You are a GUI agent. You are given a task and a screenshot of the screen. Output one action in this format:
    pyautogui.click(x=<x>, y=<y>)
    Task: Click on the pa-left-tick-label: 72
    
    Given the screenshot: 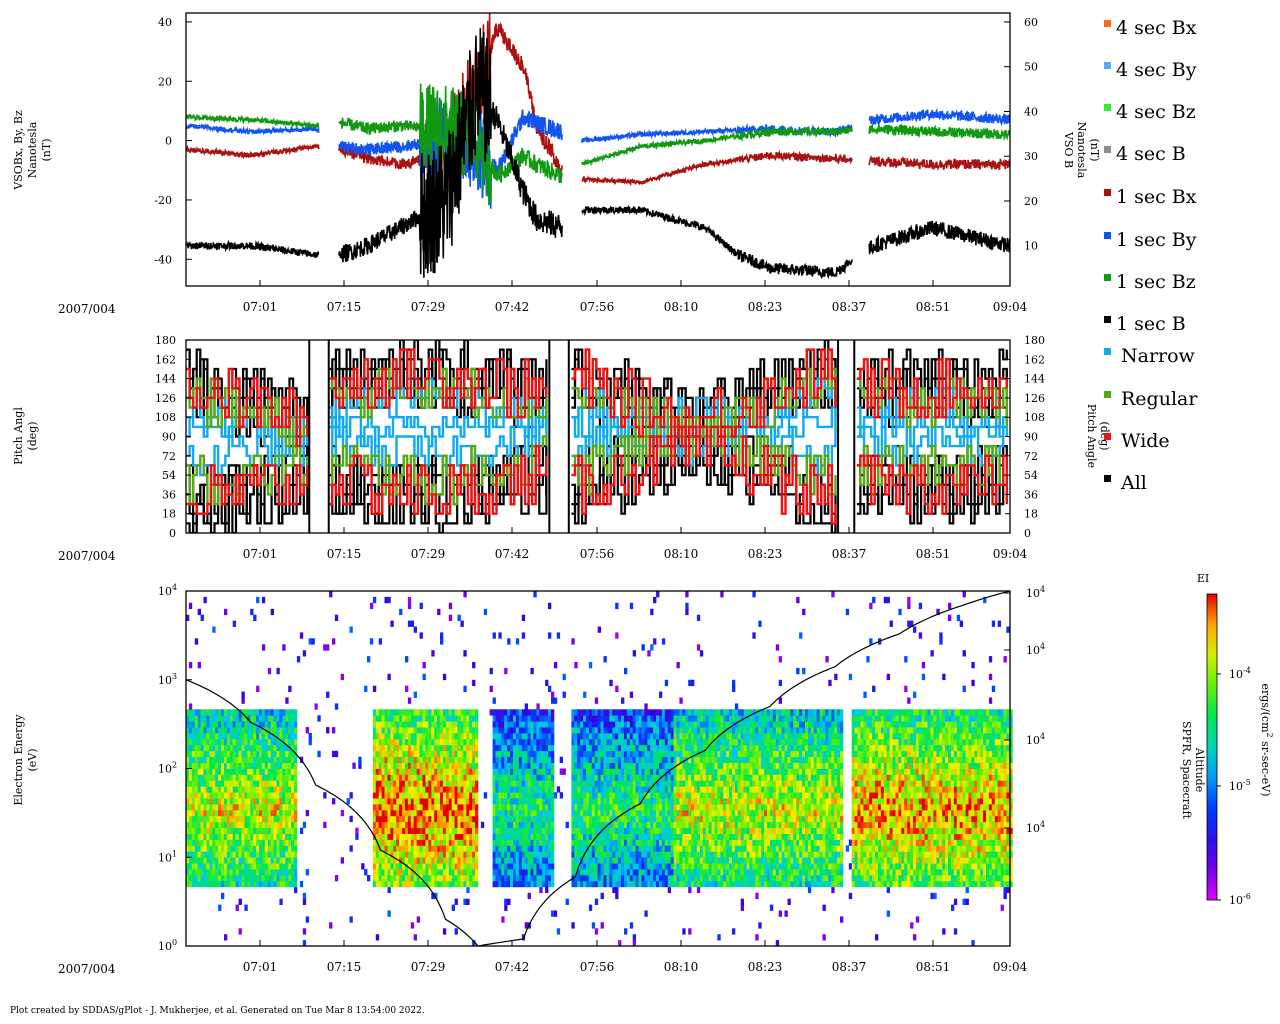 What is the action you would take?
    pyautogui.click(x=169, y=456)
    